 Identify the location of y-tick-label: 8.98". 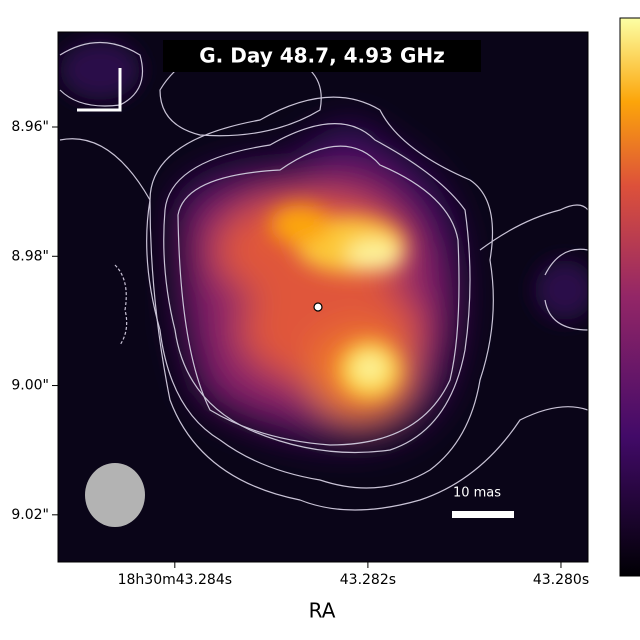
(30, 256).